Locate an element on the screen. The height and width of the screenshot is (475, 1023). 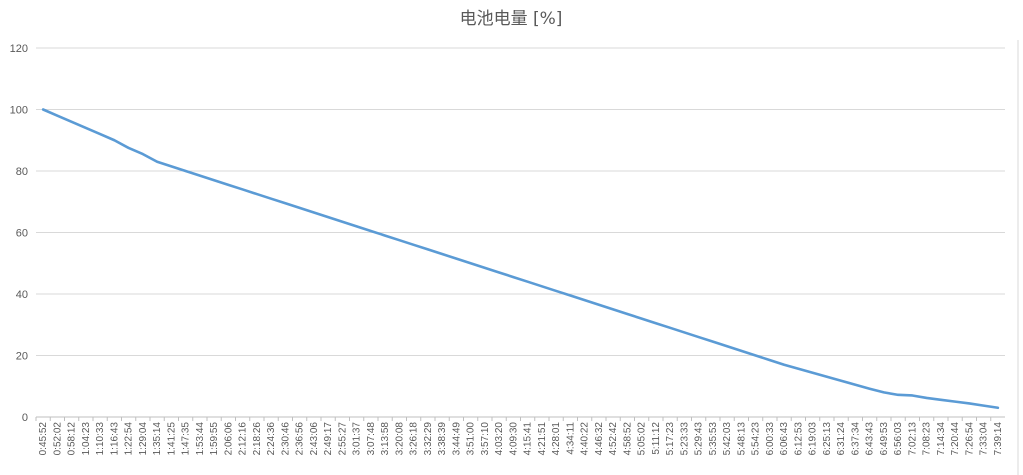
x-tick-label: 6:00:33 is located at coordinates (770, 439).